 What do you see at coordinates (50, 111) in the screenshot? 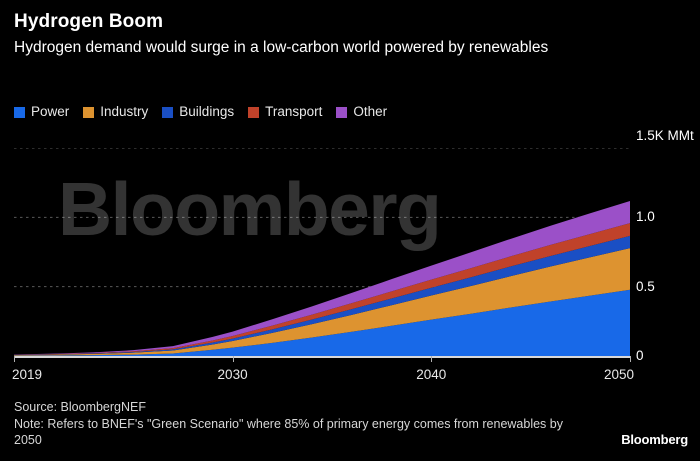
I see `legend-item-label: Power` at bounding box center [50, 111].